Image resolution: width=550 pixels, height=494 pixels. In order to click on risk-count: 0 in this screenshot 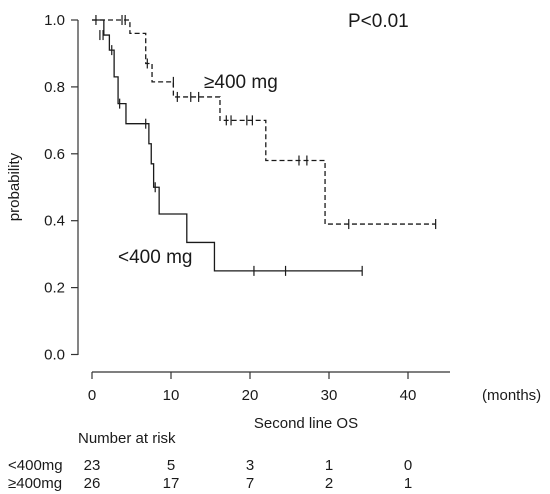, I will do `click(408, 465)`.